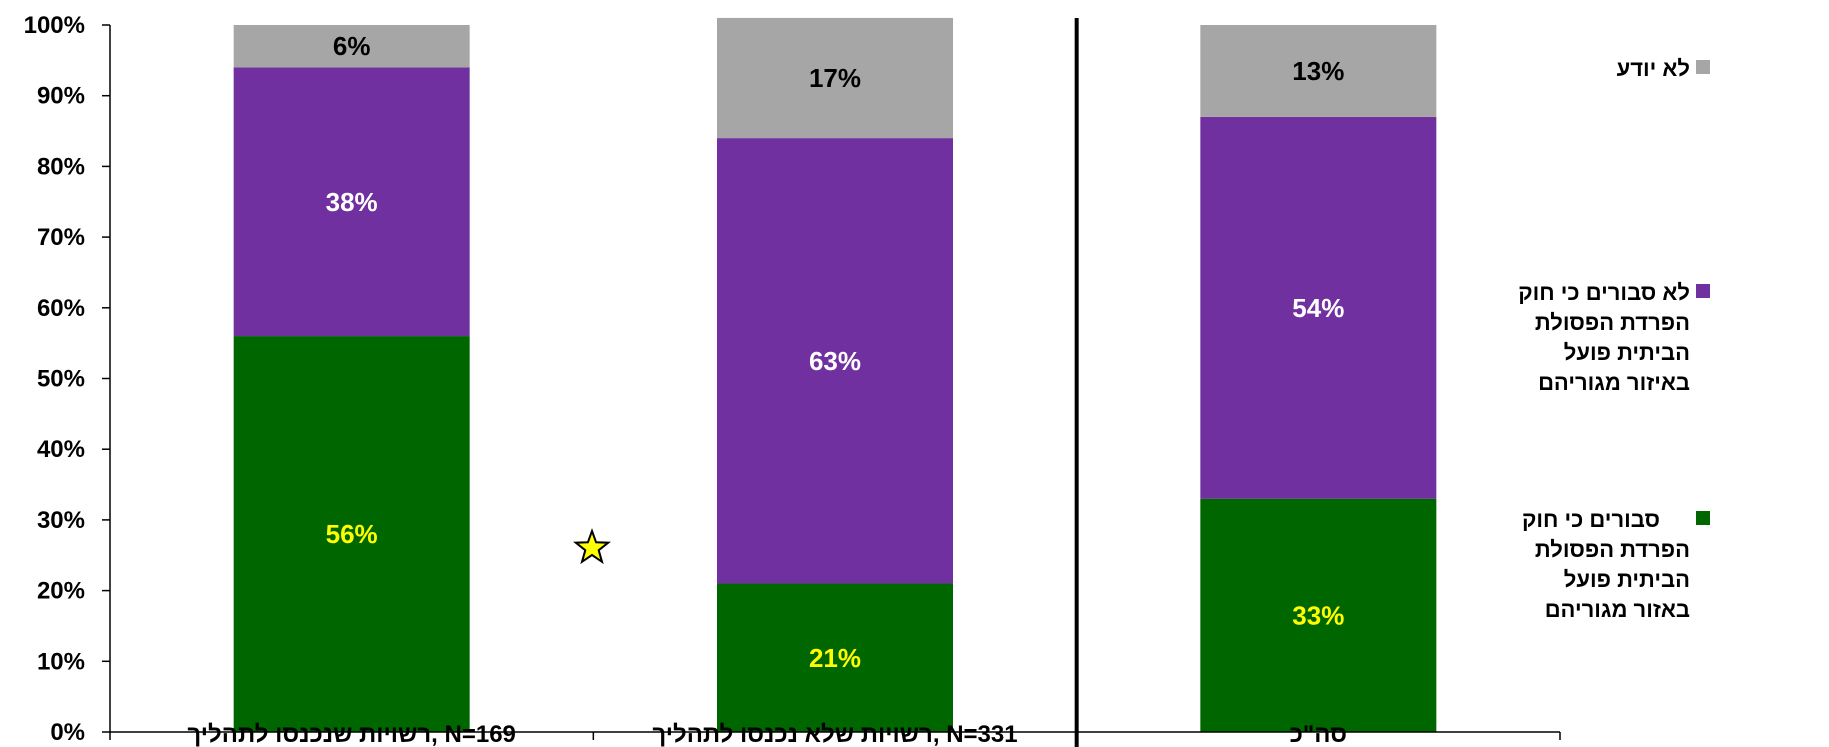  I want to click on data-label: 17%, so click(835, 78).